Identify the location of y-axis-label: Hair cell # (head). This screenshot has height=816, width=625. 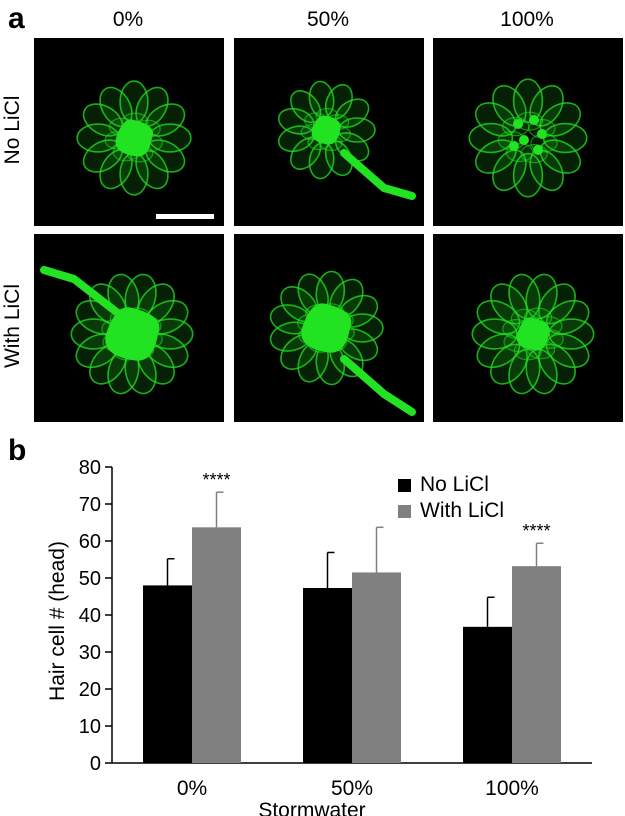
(57, 621).